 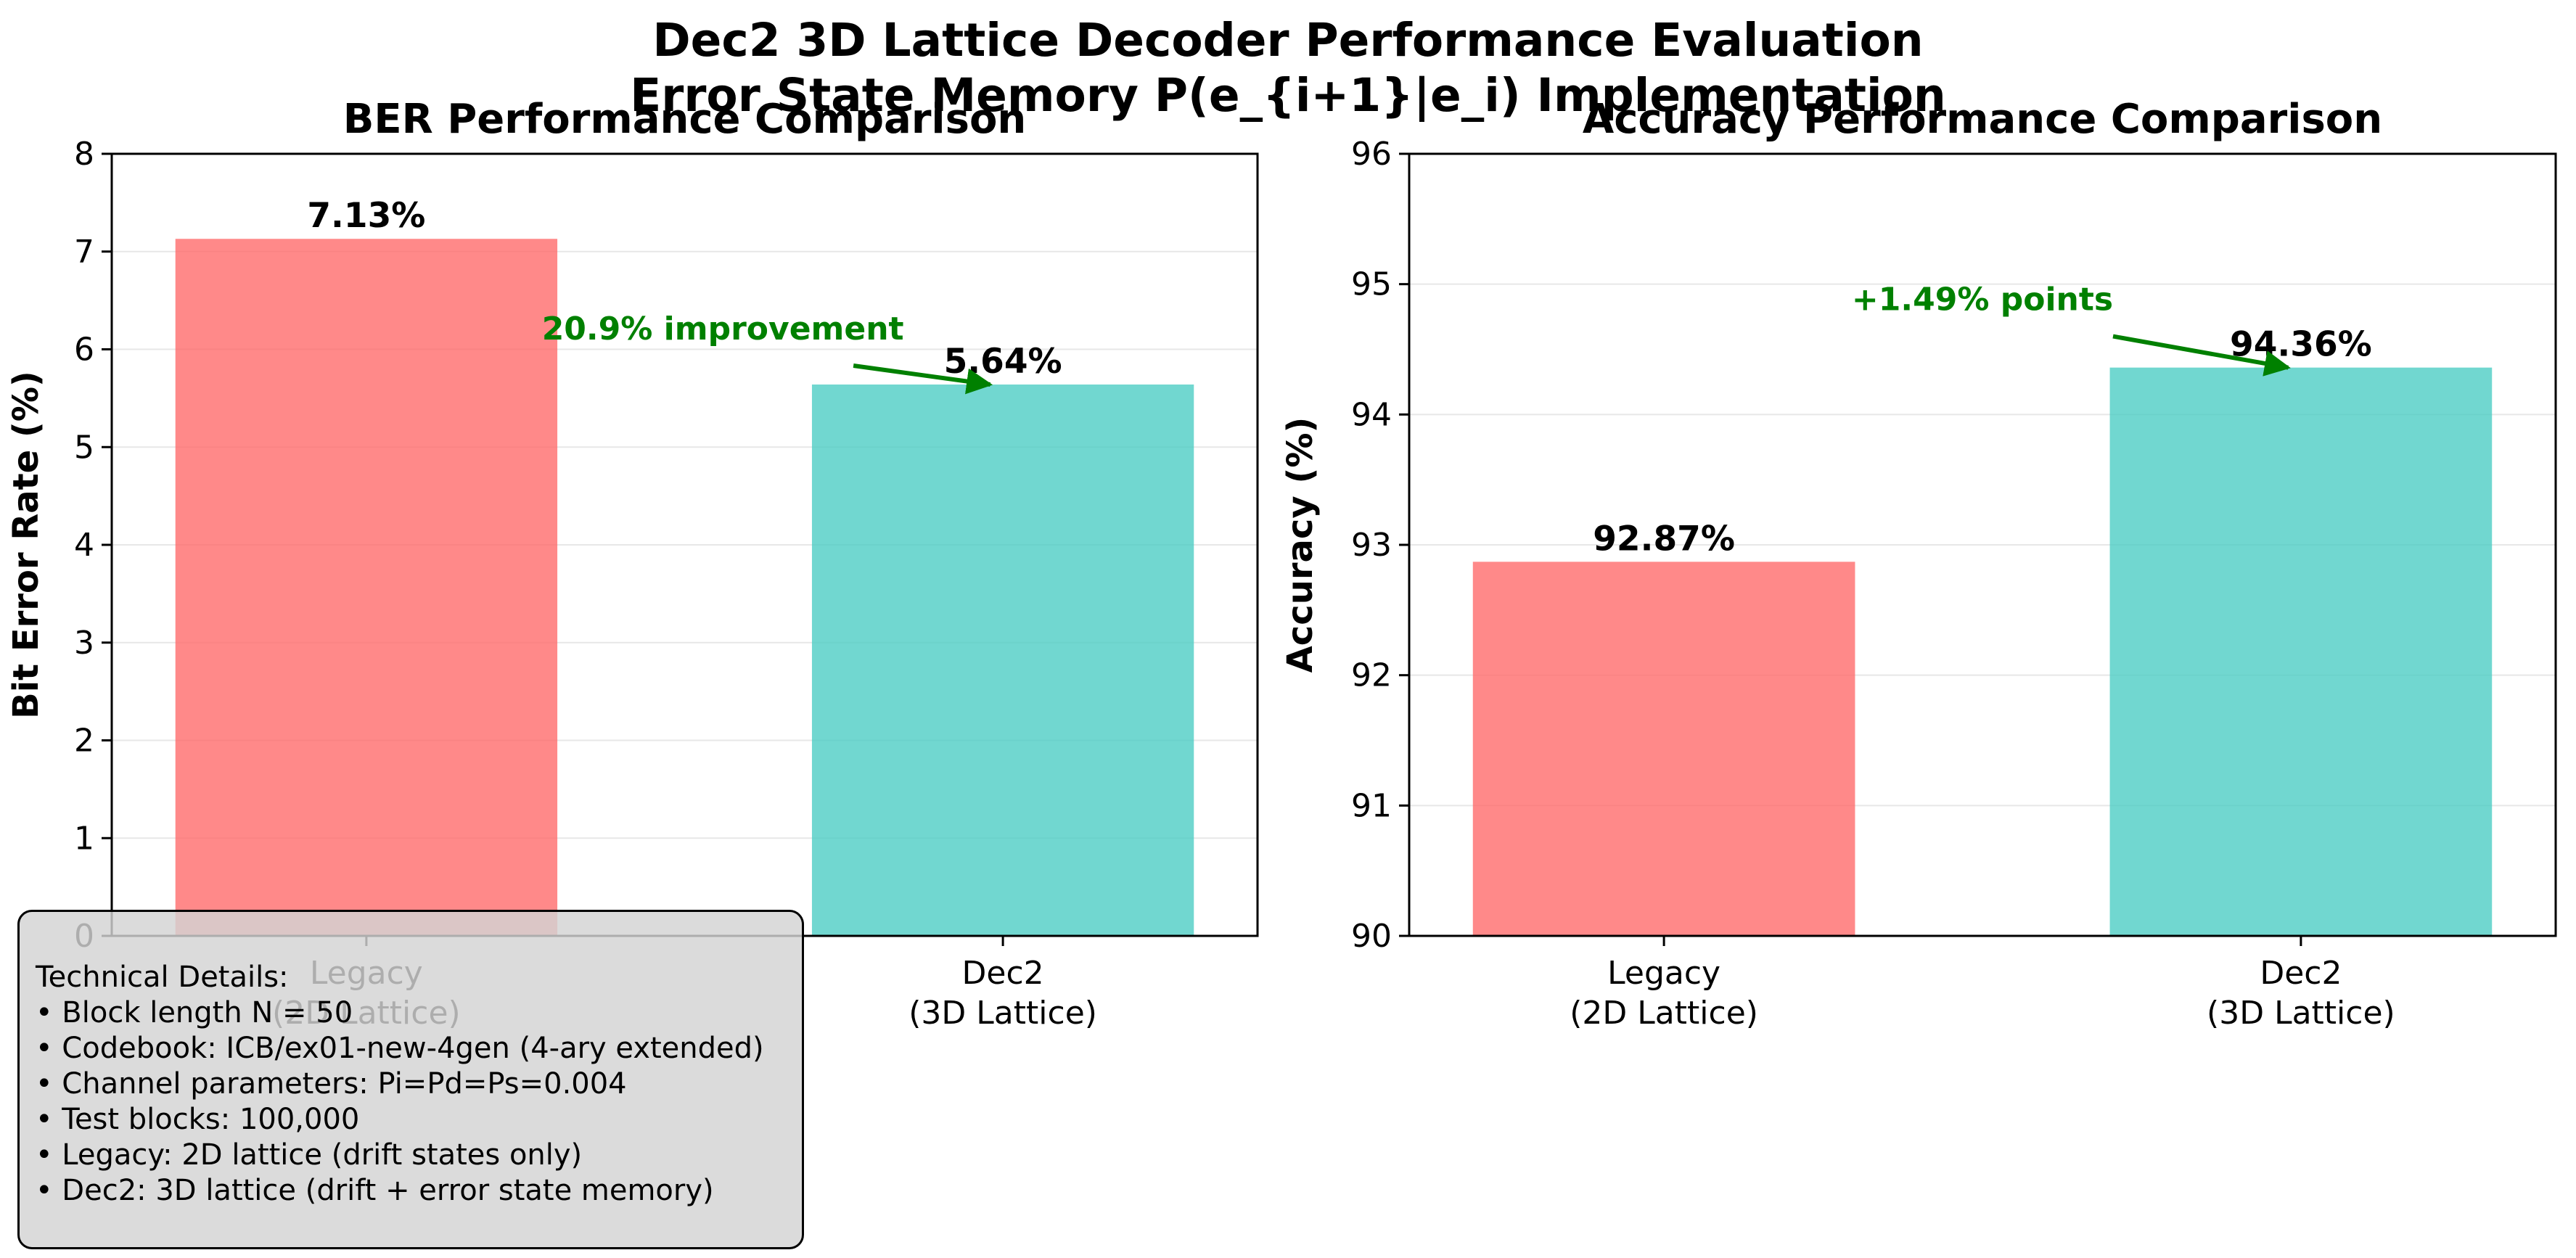 What do you see at coordinates (84, 741) in the screenshot?
I see `y-tick-label: 2` at bounding box center [84, 741].